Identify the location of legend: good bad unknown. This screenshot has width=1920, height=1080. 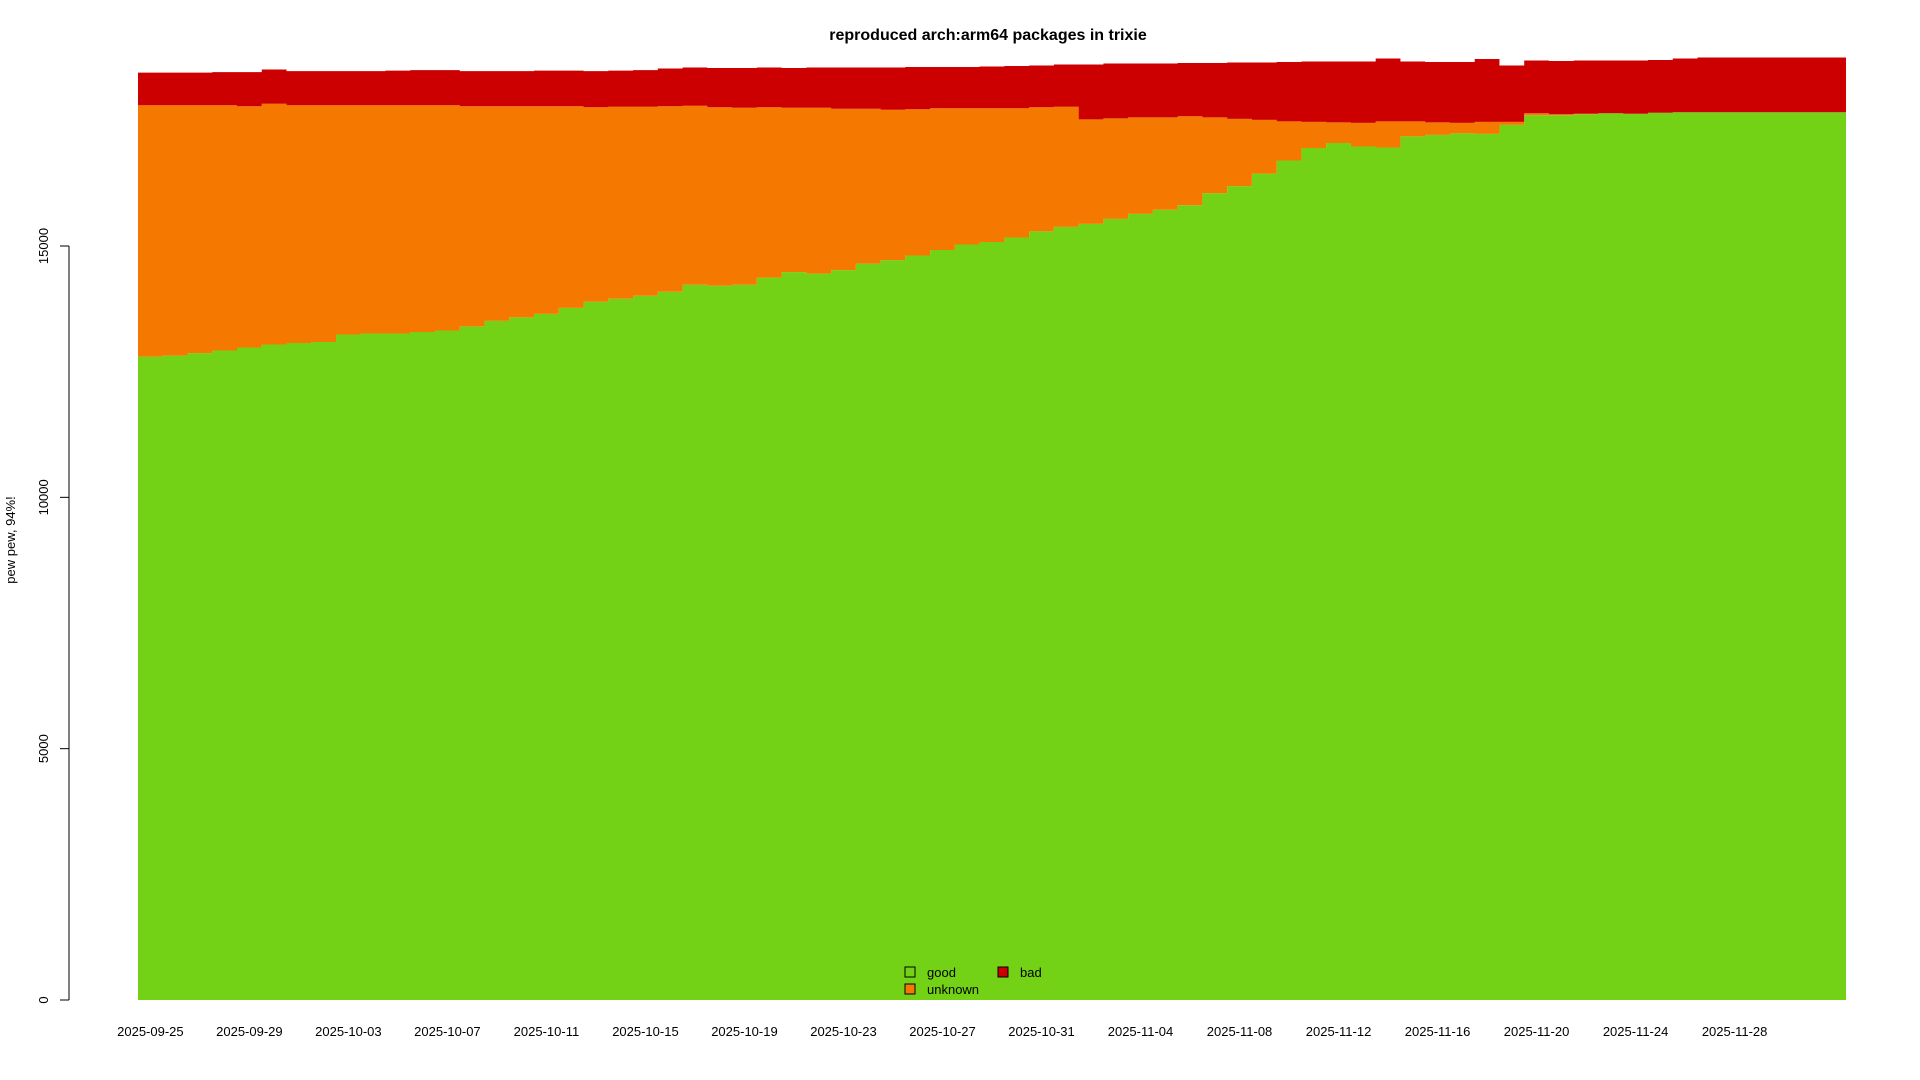
(973, 981).